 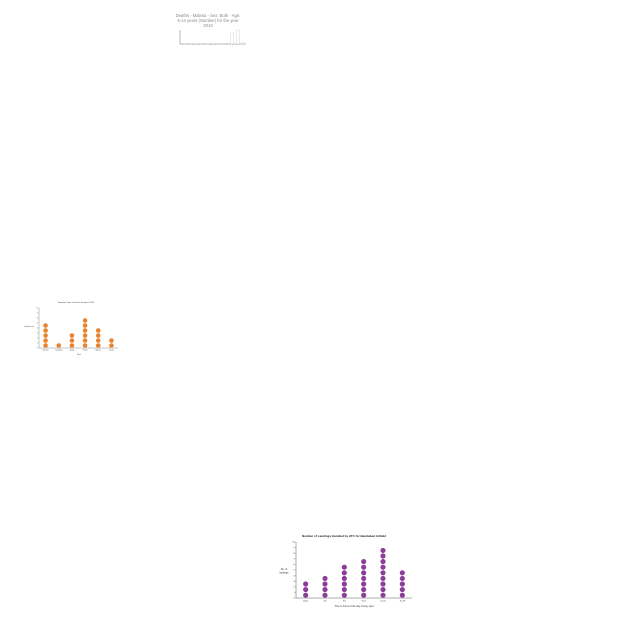 I want to click on y-axis-label-line-1: No. of, so click(x=284, y=569).